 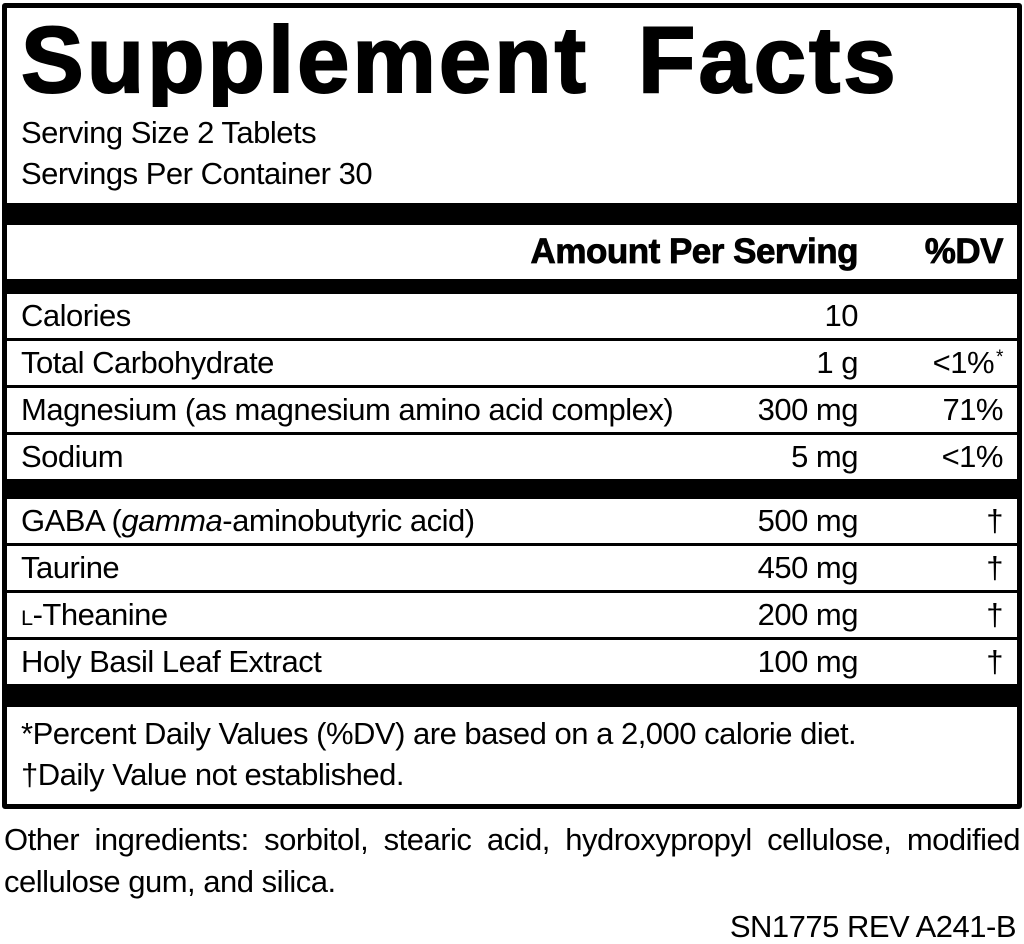 What do you see at coordinates (999, 358) in the screenshot?
I see `dv-asterisk: *` at bounding box center [999, 358].